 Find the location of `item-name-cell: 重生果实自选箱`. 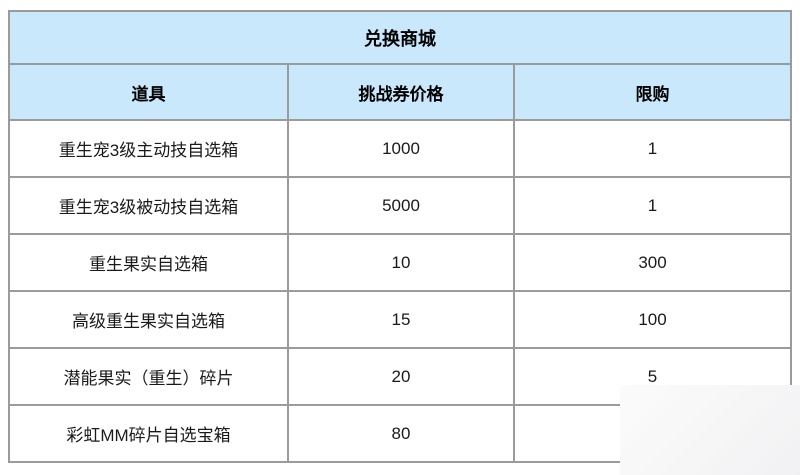

item-name-cell: 重生果实自选箱 is located at coordinates (148, 262).